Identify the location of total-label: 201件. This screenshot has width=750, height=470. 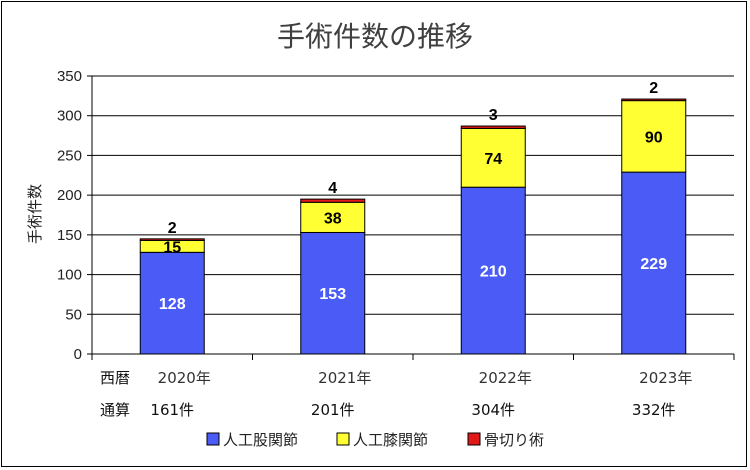
(333, 410).